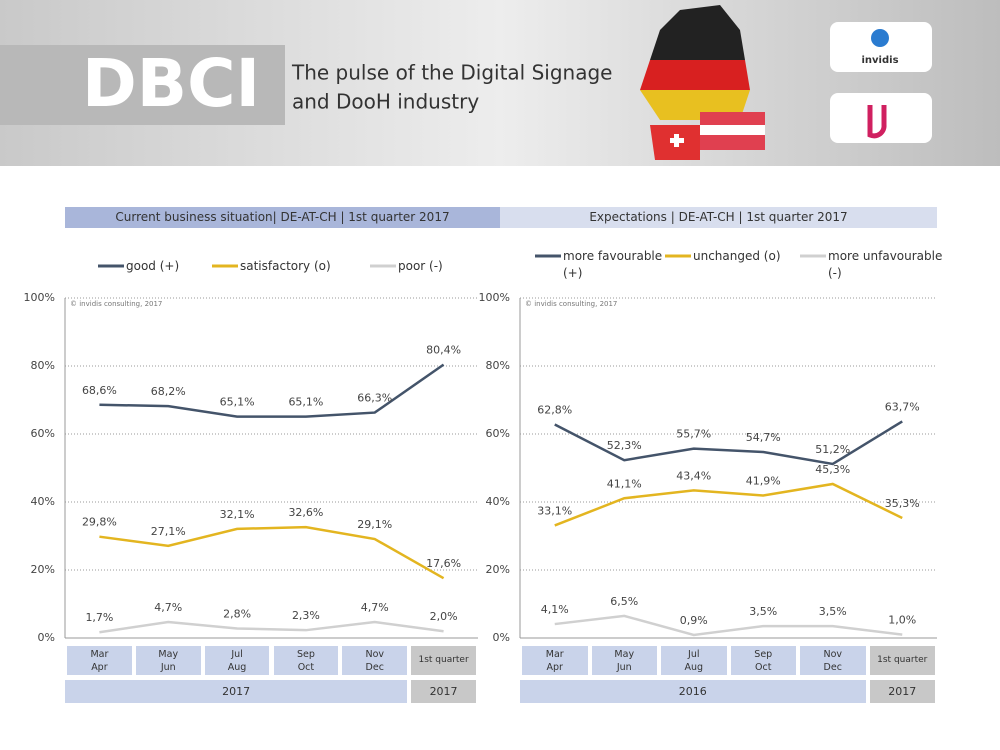 The width and height of the screenshot is (1000, 750). Describe the element at coordinates (554, 409) in the screenshot. I see `data-label: 62,8%` at that location.